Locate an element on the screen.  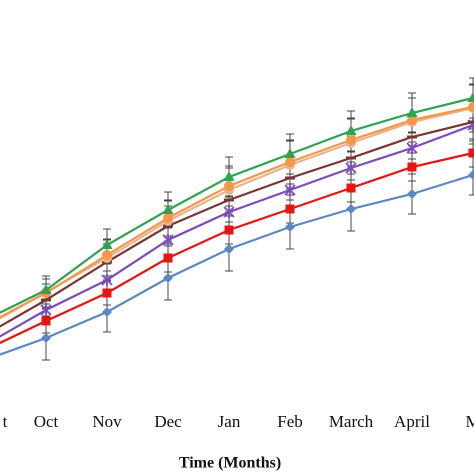
x-tick-label: Jan is located at coordinates (229, 421).